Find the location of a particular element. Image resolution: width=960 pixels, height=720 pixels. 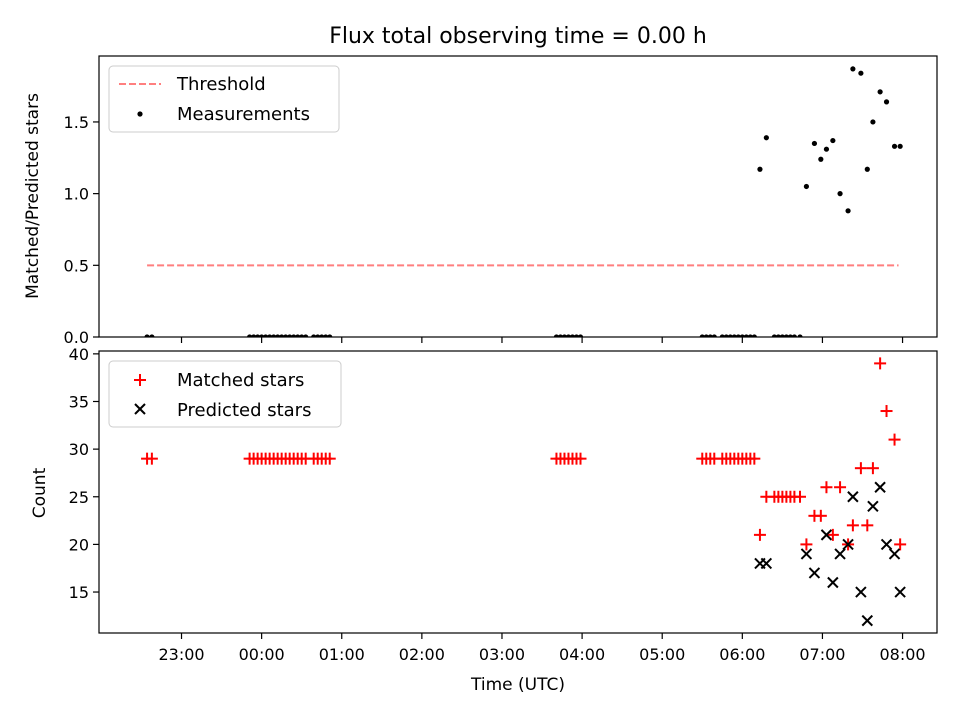

bottom-y-tick-label: 15 is located at coordinates (79, 592).